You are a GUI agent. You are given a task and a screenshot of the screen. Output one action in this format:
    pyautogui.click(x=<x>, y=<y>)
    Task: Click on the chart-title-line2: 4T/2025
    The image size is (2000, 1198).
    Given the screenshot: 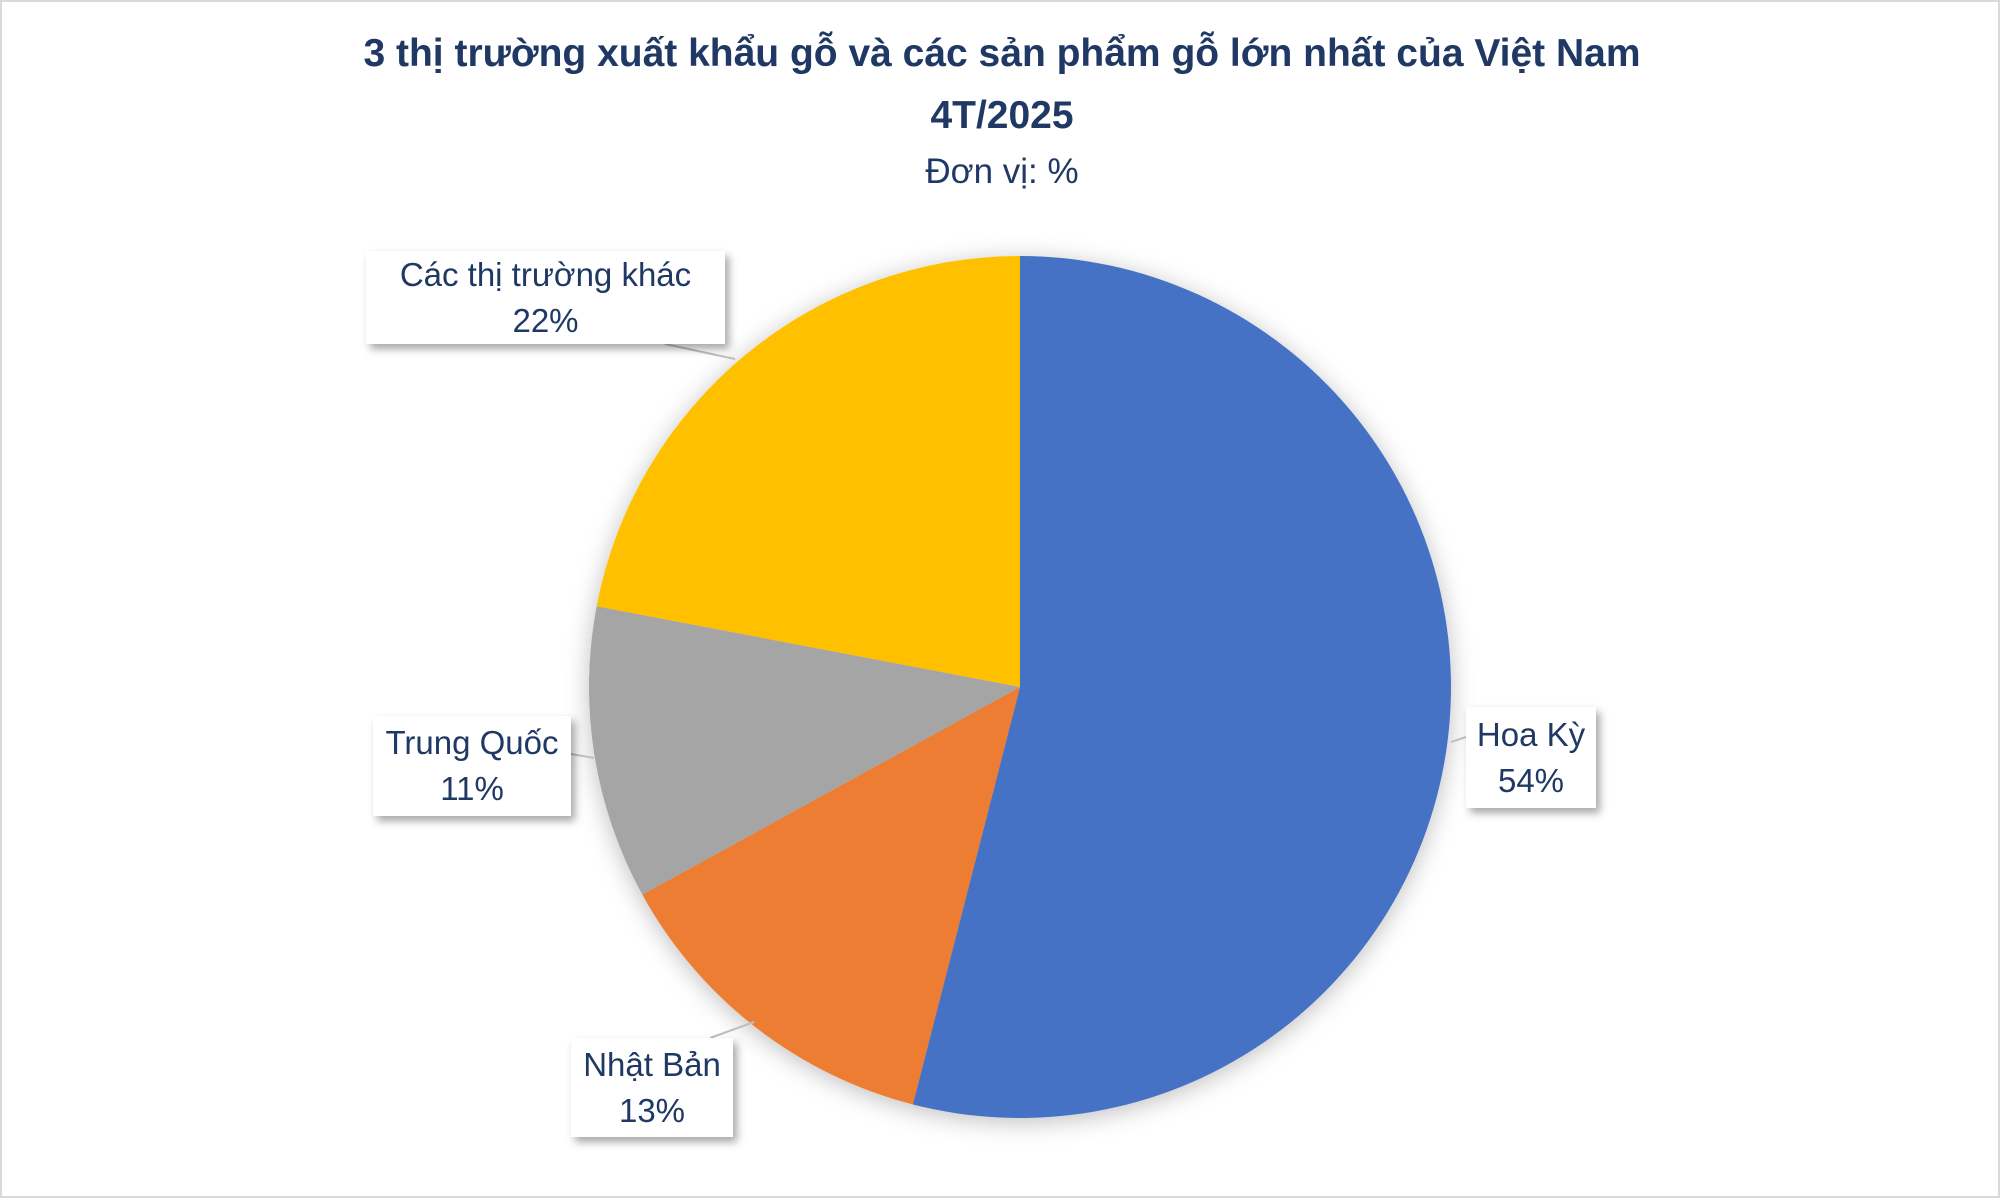 What is the action you would take?
    pyautogui.click(x=1002, y=115)
    